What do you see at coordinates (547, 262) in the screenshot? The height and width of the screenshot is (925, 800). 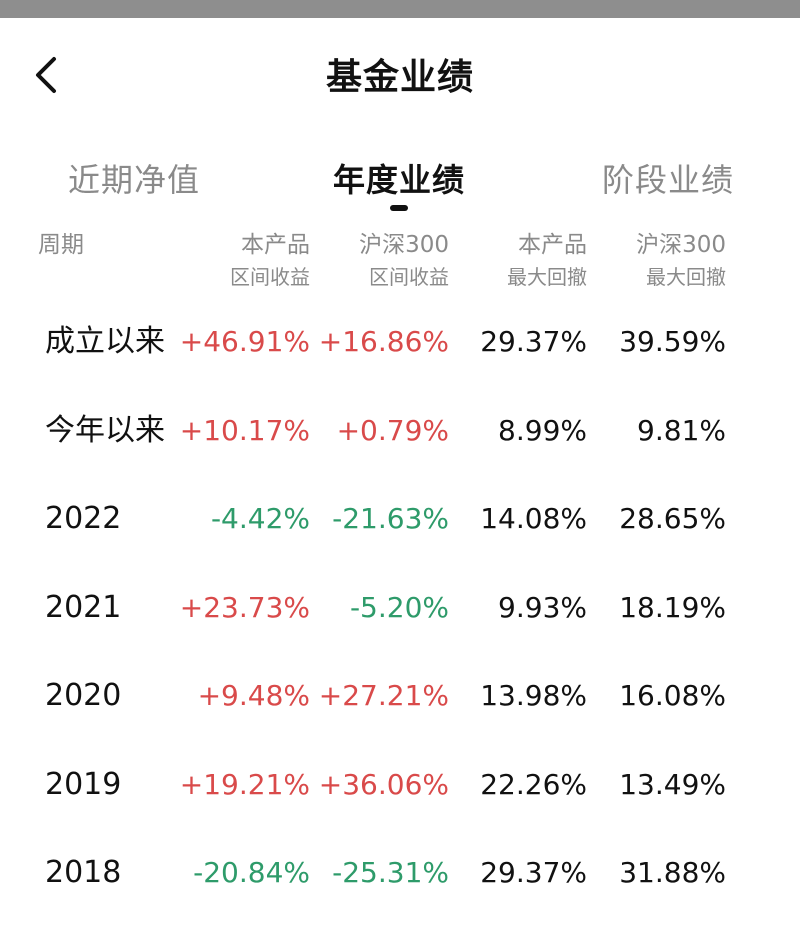 I see `column-header-product-drawdown: 本产品 最大回撤` at bounding box center [547, 262].